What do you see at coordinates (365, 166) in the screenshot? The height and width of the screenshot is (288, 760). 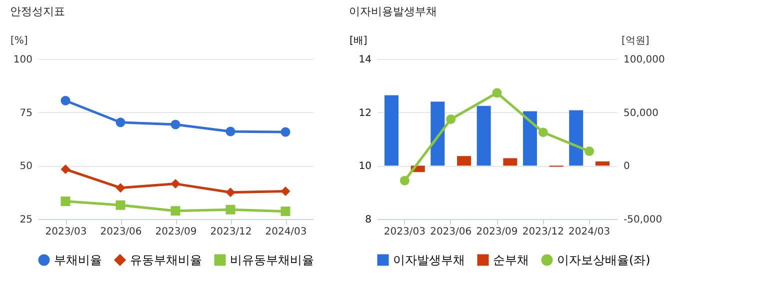 I see `y-tick-label: 10` at bounding box center [365, 166].